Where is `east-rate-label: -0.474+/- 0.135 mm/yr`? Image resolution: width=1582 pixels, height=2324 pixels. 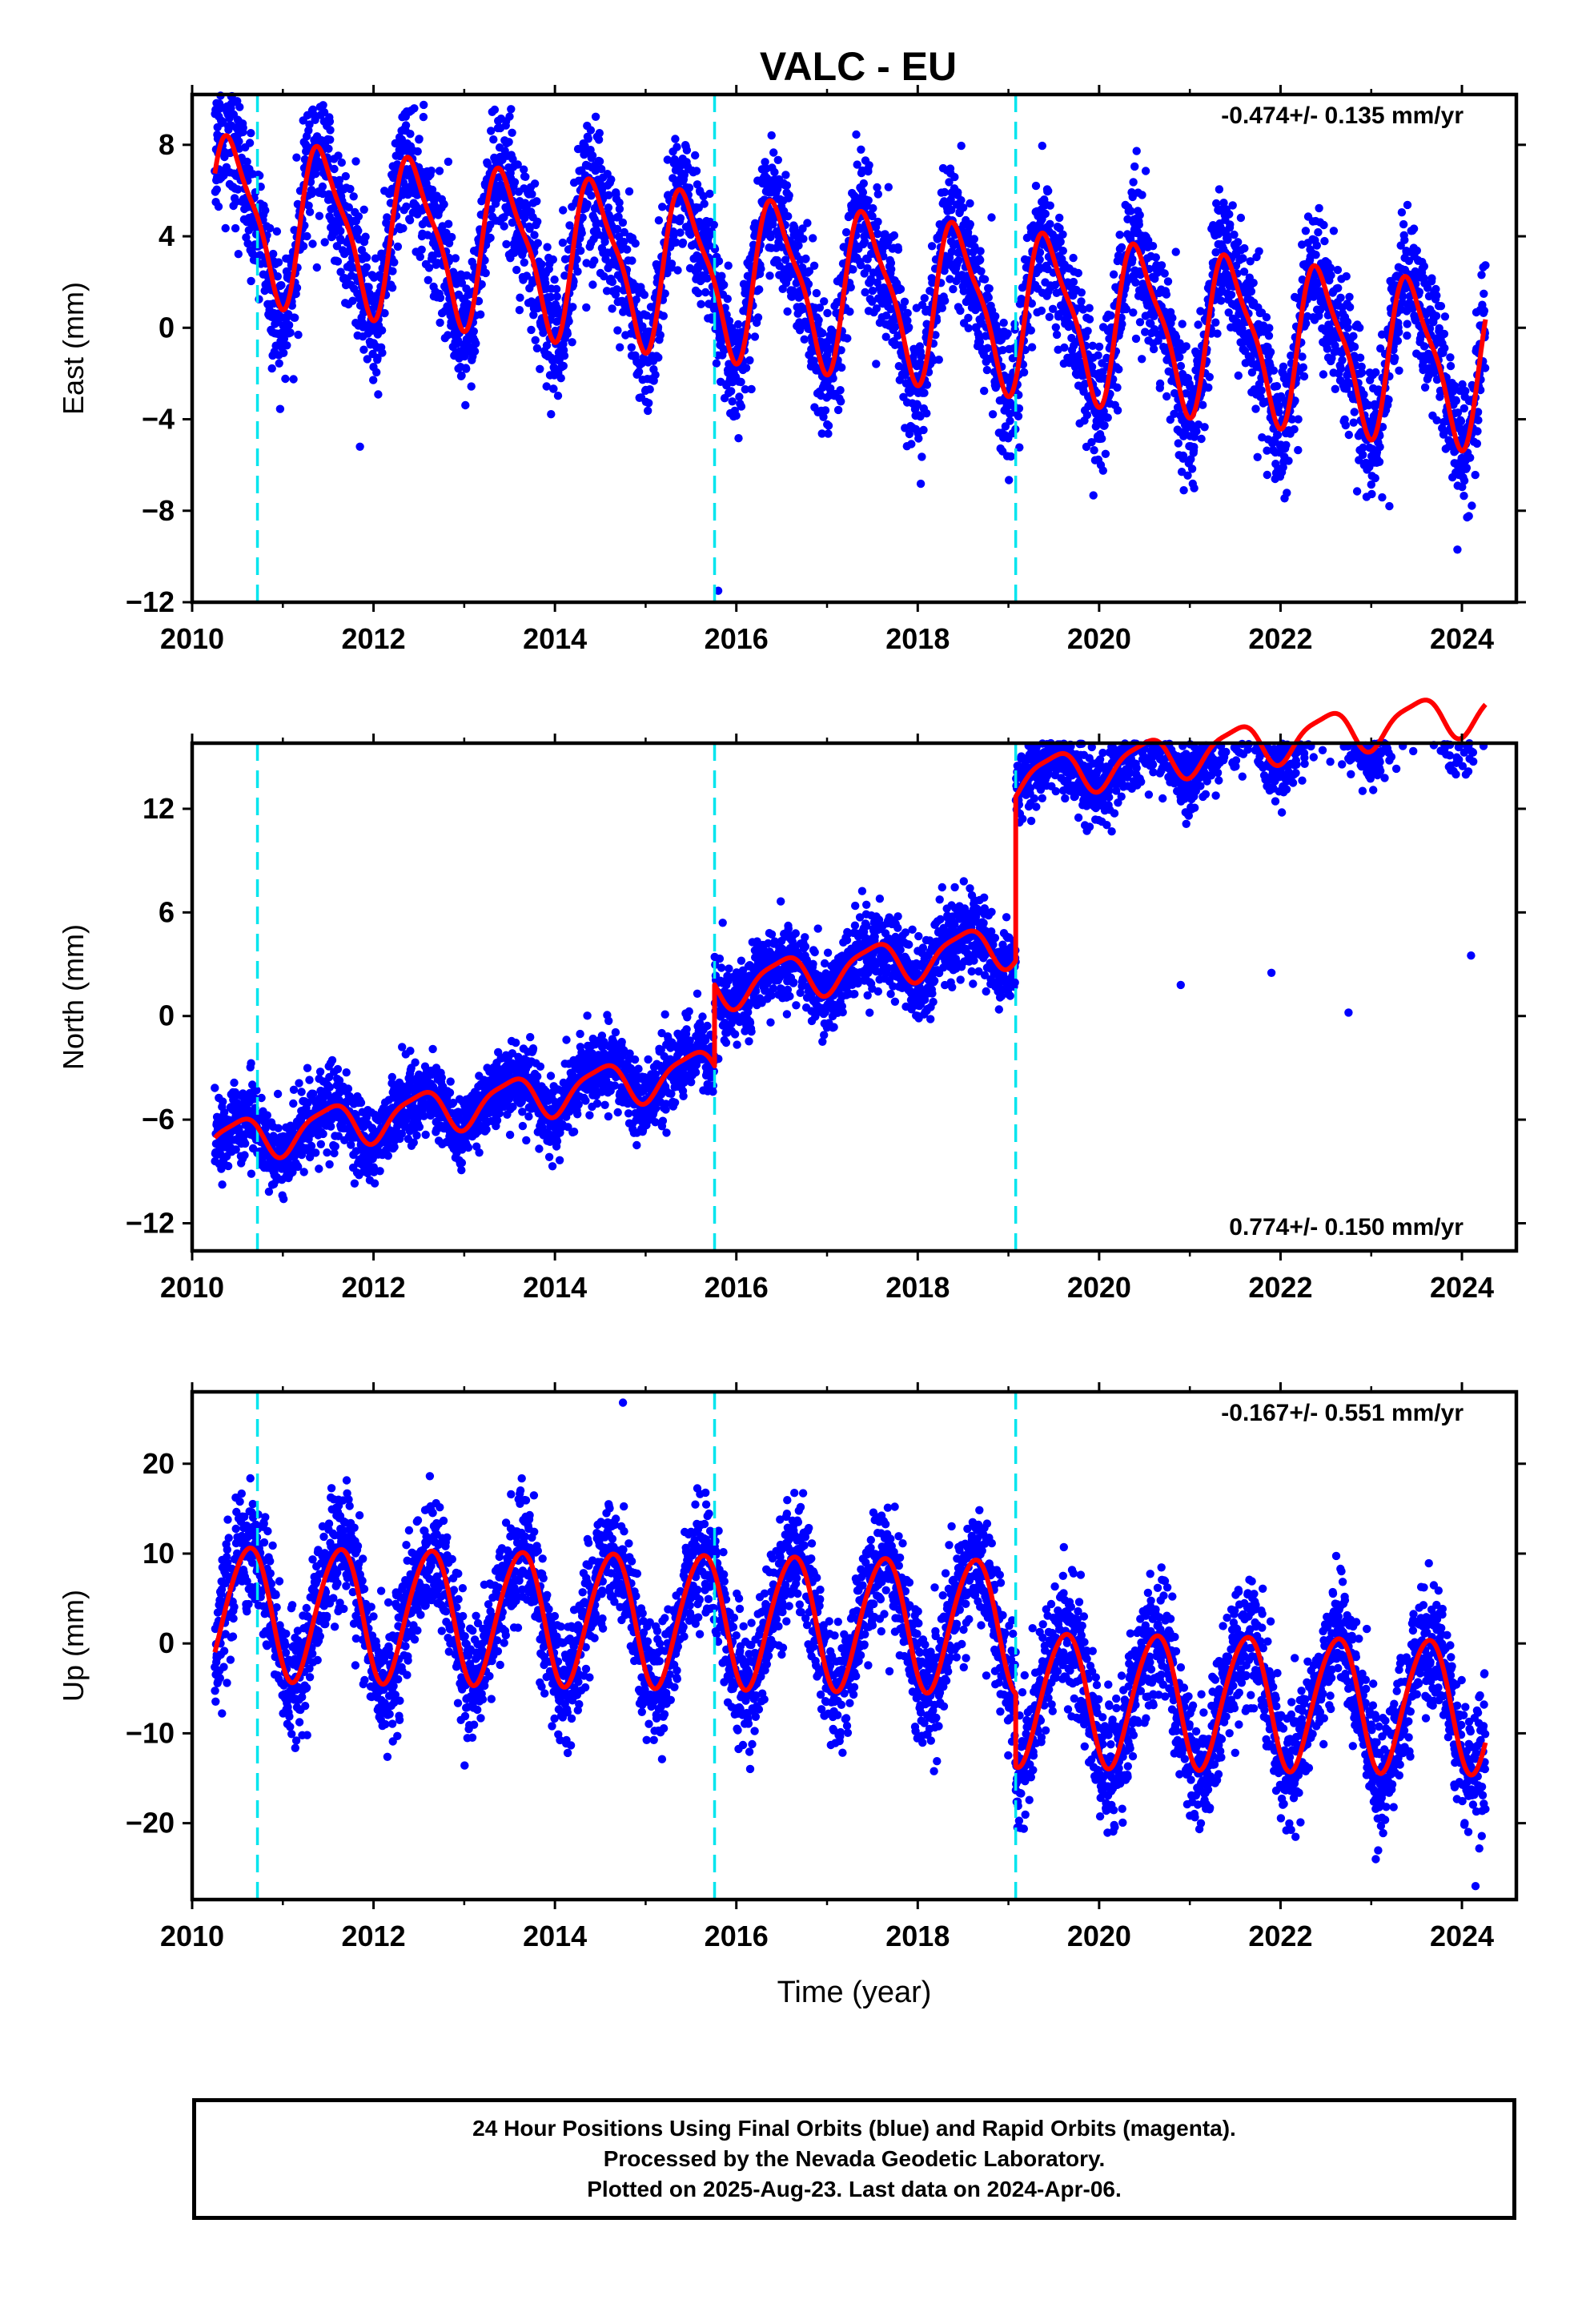
east-rate-label: -0.474+/- 0.135 mm/yr is located at coordinates (1342, 116).